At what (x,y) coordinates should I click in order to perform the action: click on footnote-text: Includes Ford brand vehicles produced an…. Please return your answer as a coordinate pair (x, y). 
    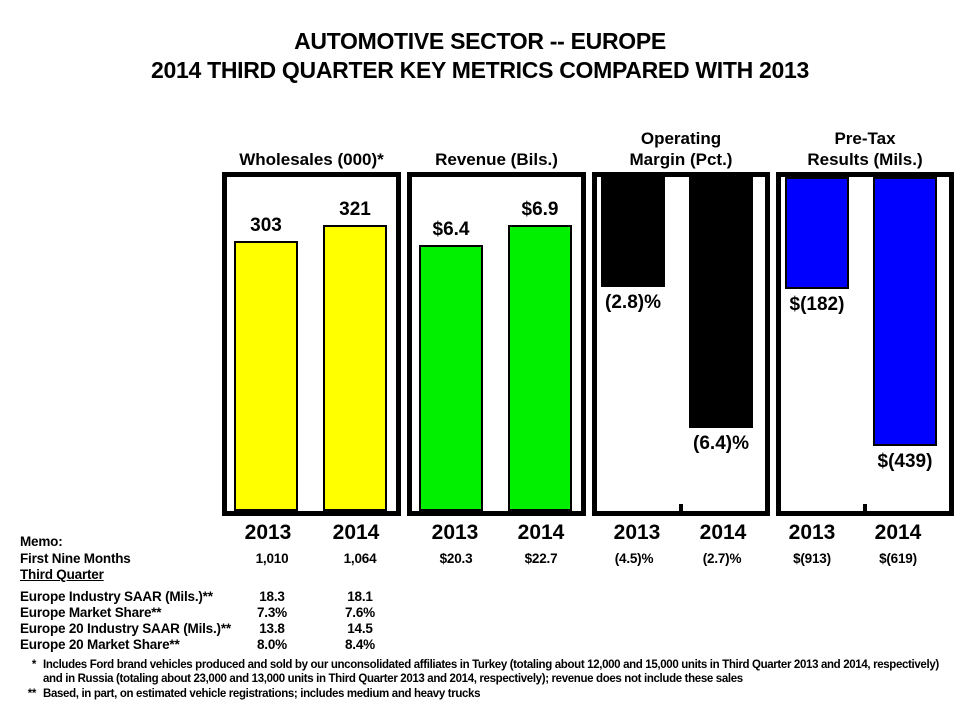
    Looking at the image, I should click on (491, 672).